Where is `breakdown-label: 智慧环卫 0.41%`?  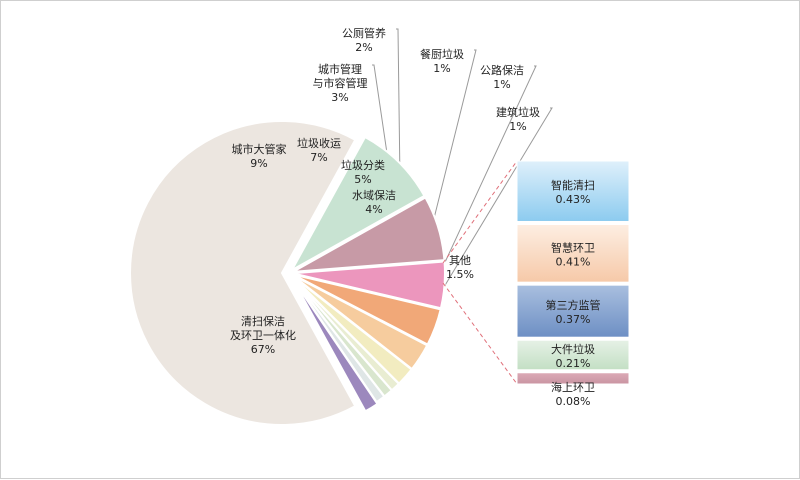 breakdown-label: 智慧环卫 0.41% is located at coordinates (573, 254).